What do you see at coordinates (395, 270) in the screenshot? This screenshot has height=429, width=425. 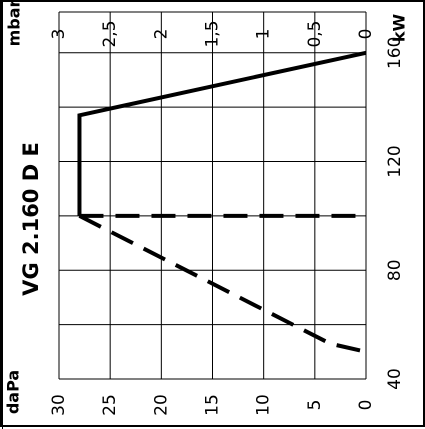 I see `x-tick-label: 80` at bounding box center [395, 270].